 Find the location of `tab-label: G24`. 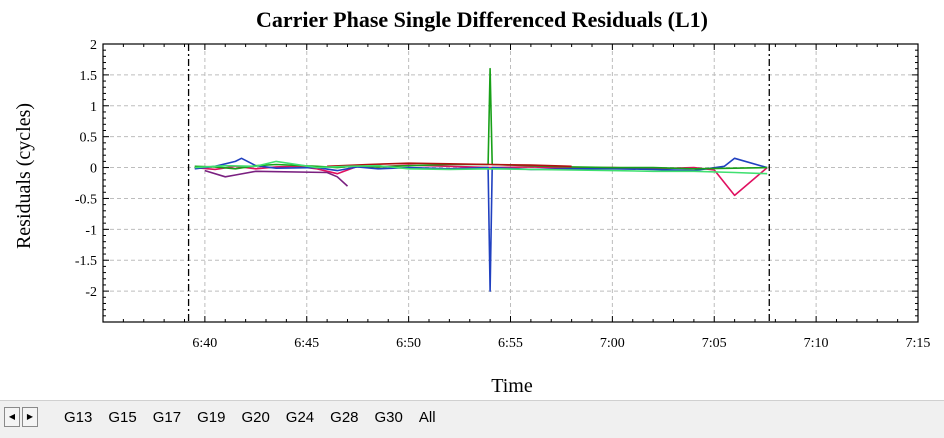

tab-label: G24 is located at coordinates (300, 417).